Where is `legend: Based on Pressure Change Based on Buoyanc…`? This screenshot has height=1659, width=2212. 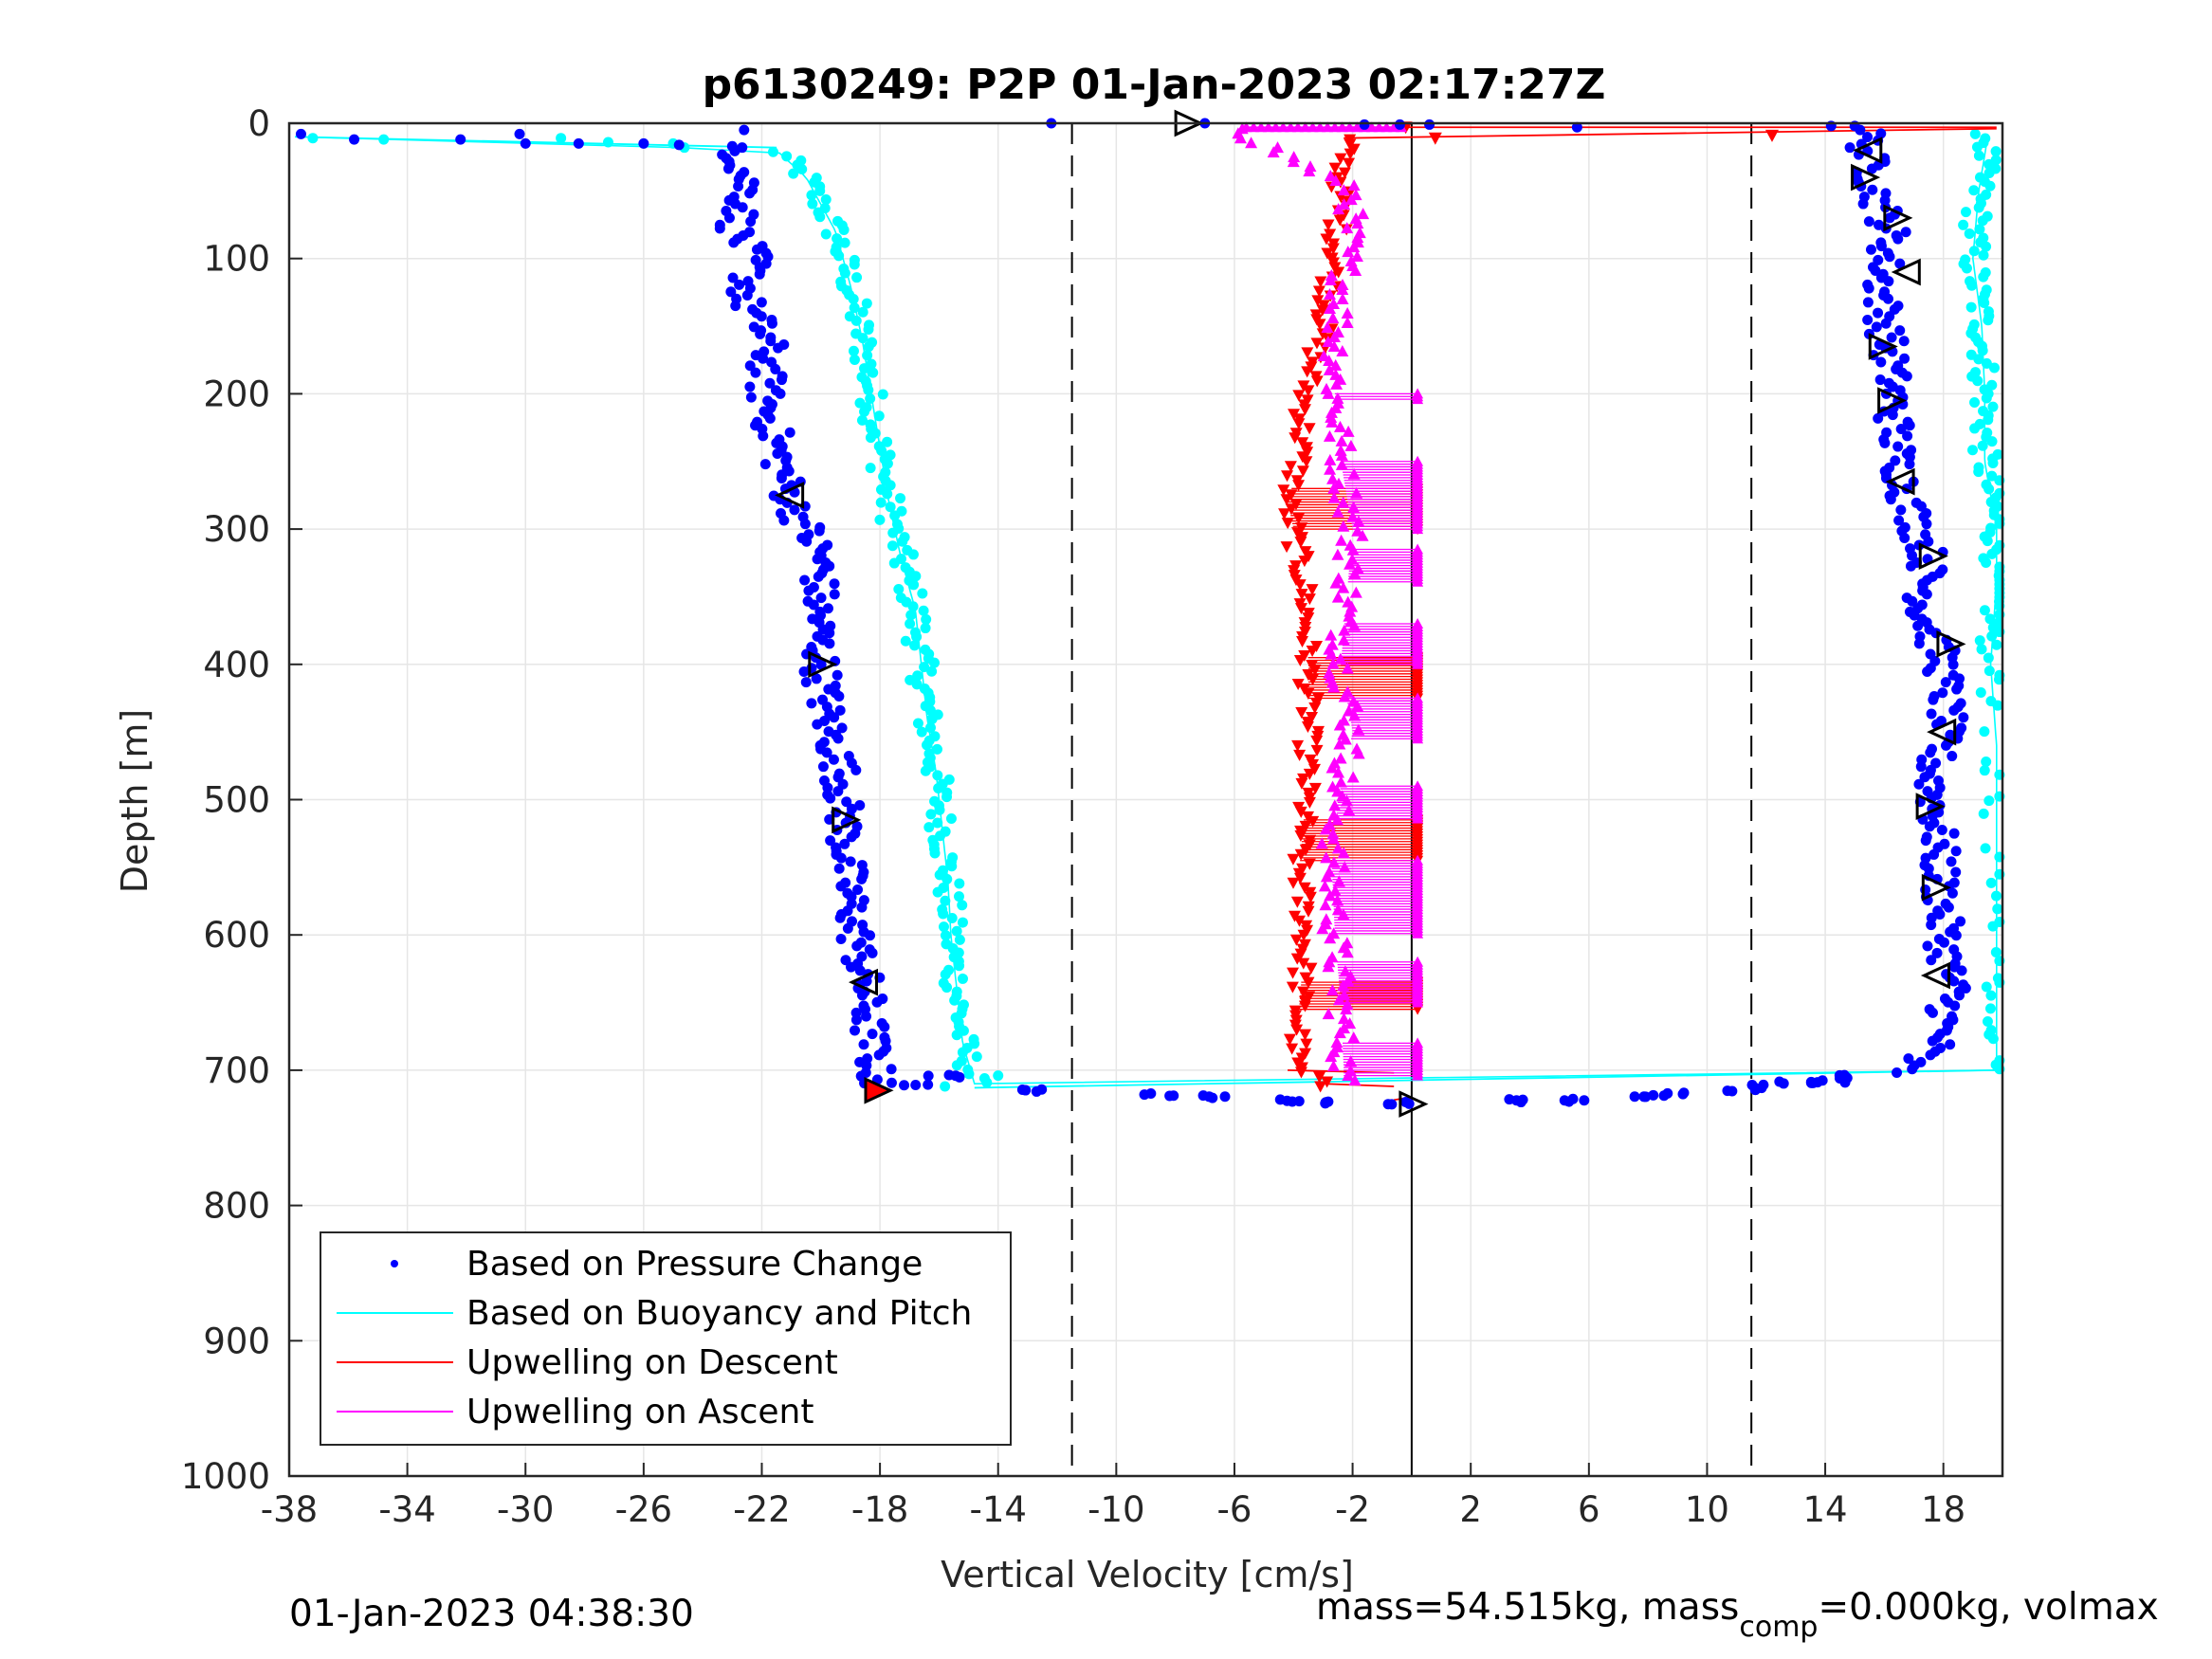 legend: Based on Pressure Change Based on Buoyanc… is located at coordinates (666, 1338).